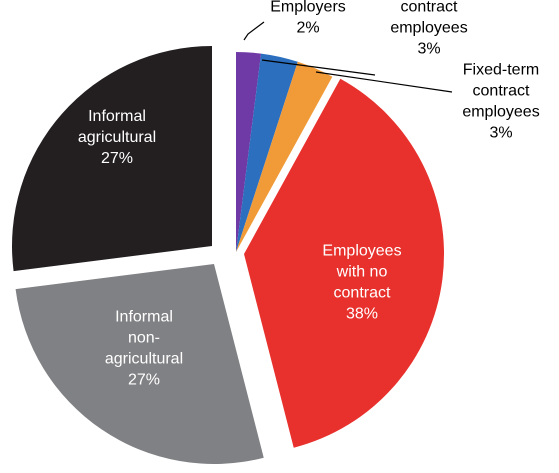  Describe the element at coordinates (361, 283) in the screenshot. I see `slice-label: Employees with no contract 38%` at that location.